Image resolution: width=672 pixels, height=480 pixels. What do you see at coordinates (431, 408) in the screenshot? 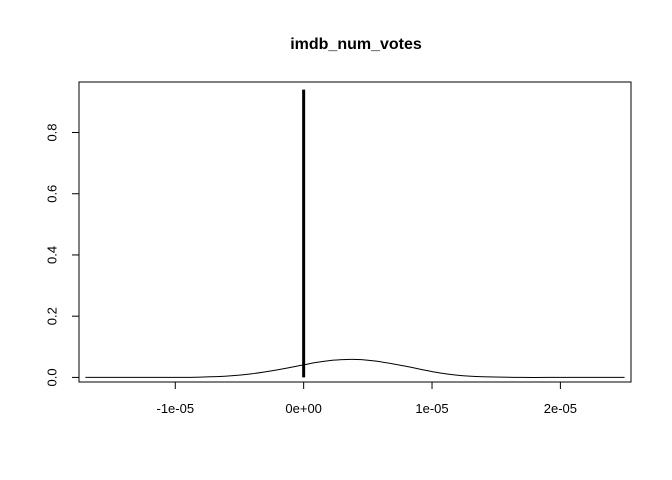
I see `x-tick-label: 1e-05` at bounding box center [431, 408].